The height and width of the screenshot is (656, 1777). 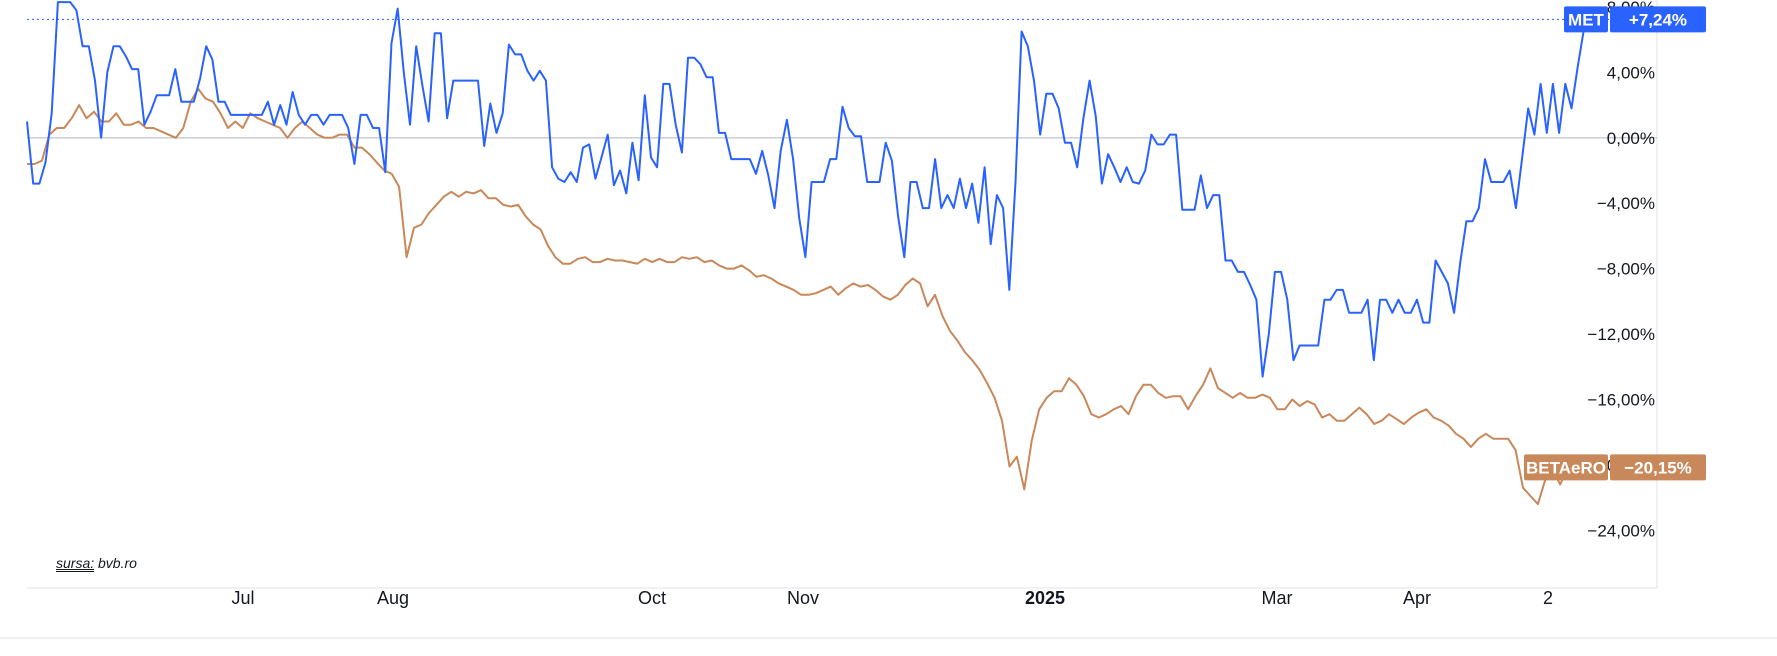 I want to click on x-tick-label: Nov, so click(x=803, y=598).